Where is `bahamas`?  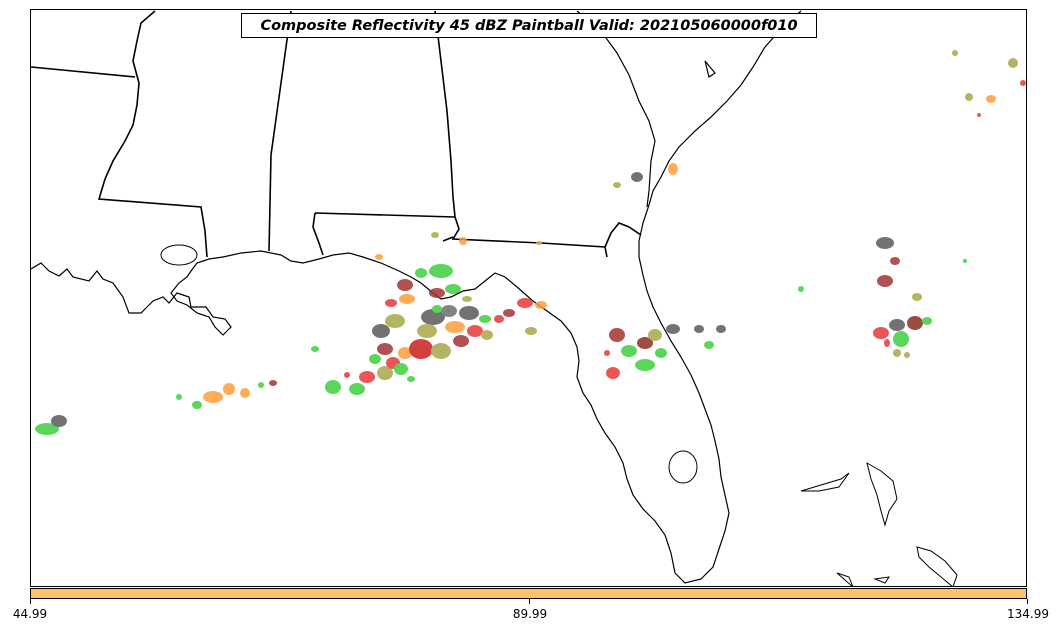
bahamas is located at coordinates (879, 523).